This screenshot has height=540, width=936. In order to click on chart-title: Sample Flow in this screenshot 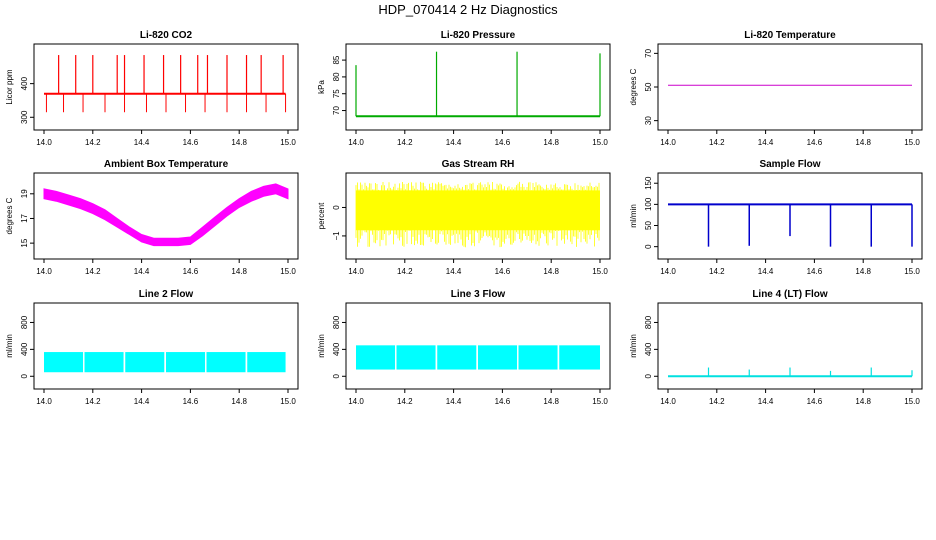, I will do `click(789, 164)`.